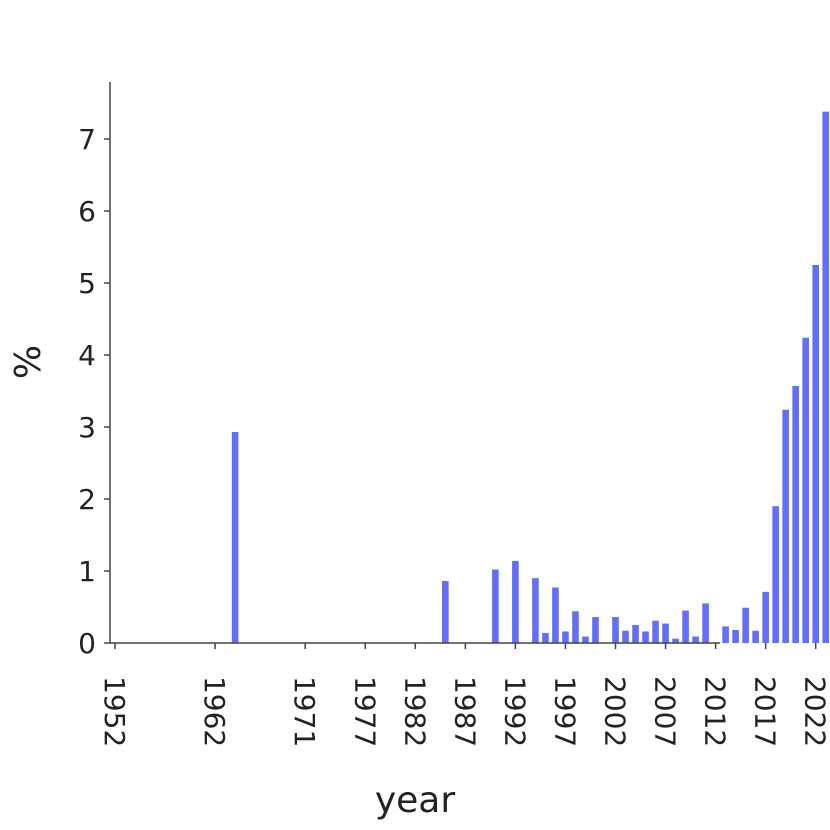 The image size is (830, 830). Describe the element at coordinates (535, 610) in the screenshot. I see `bar-1994` at that location.